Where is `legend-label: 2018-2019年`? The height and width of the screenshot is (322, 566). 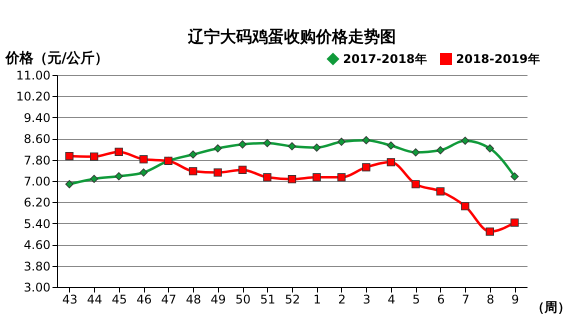
legend-label: 2018-2019年 is located at coordinates (498, 59).